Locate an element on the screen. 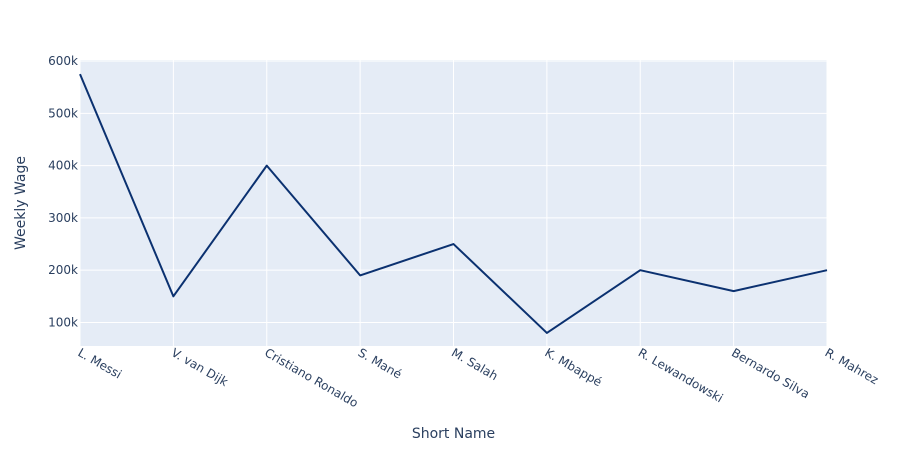  y-axis: 100k 200k 300k 400k 500k 600k is located at coordinates (63, 191).